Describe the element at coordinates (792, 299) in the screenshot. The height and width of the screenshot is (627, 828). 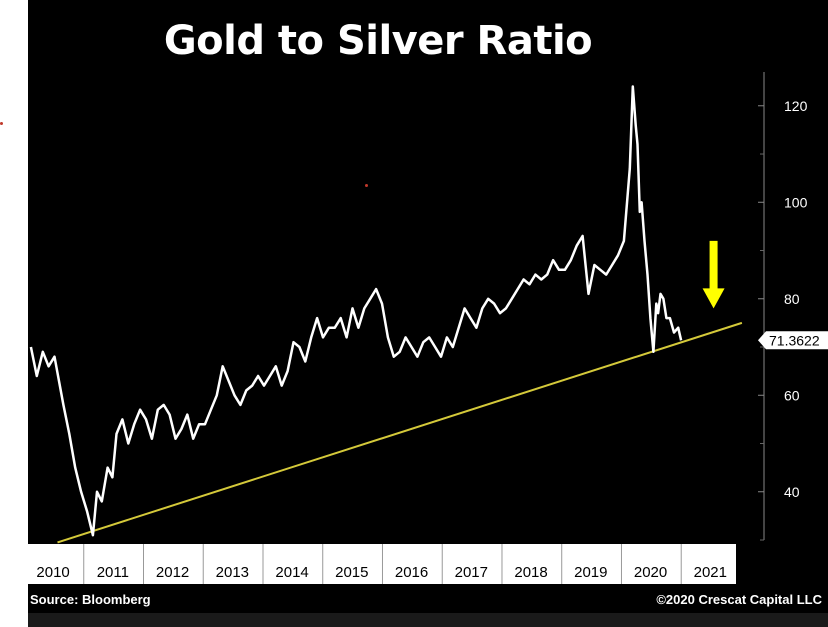
I see `y-tick-label: 80` at that location.